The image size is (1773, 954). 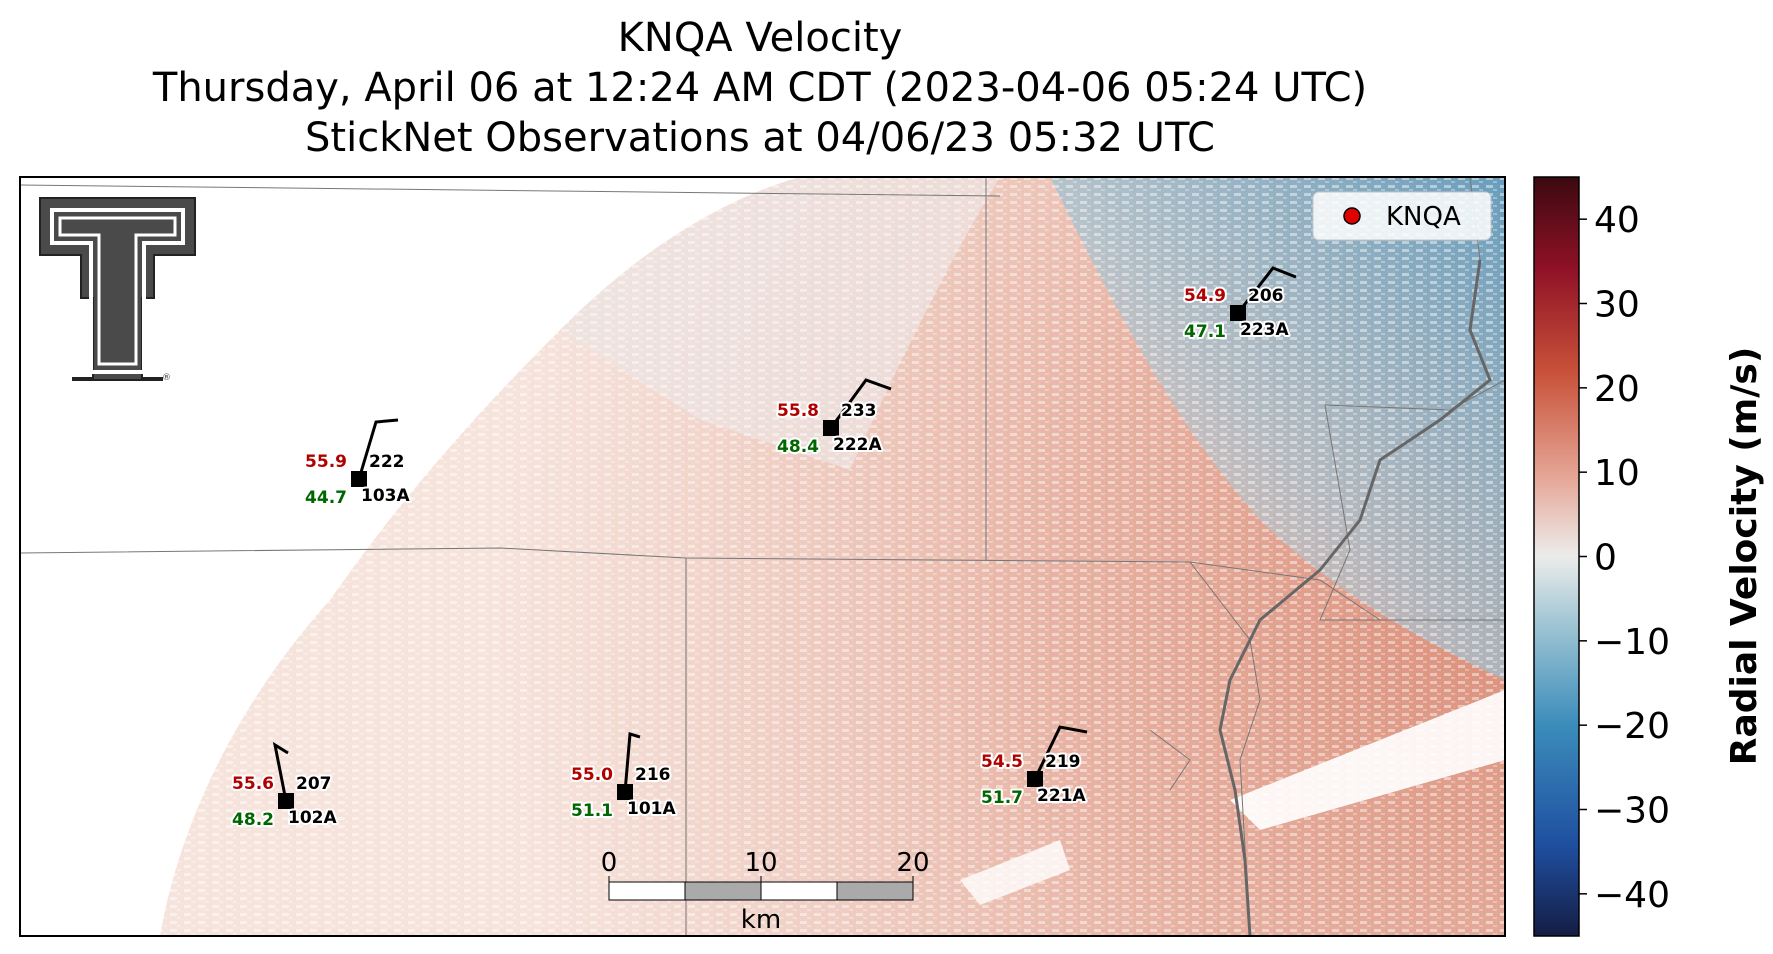 I want to click on station-plot-206: 54.9 206 47.1 223A, so click(x=1239, y=305).